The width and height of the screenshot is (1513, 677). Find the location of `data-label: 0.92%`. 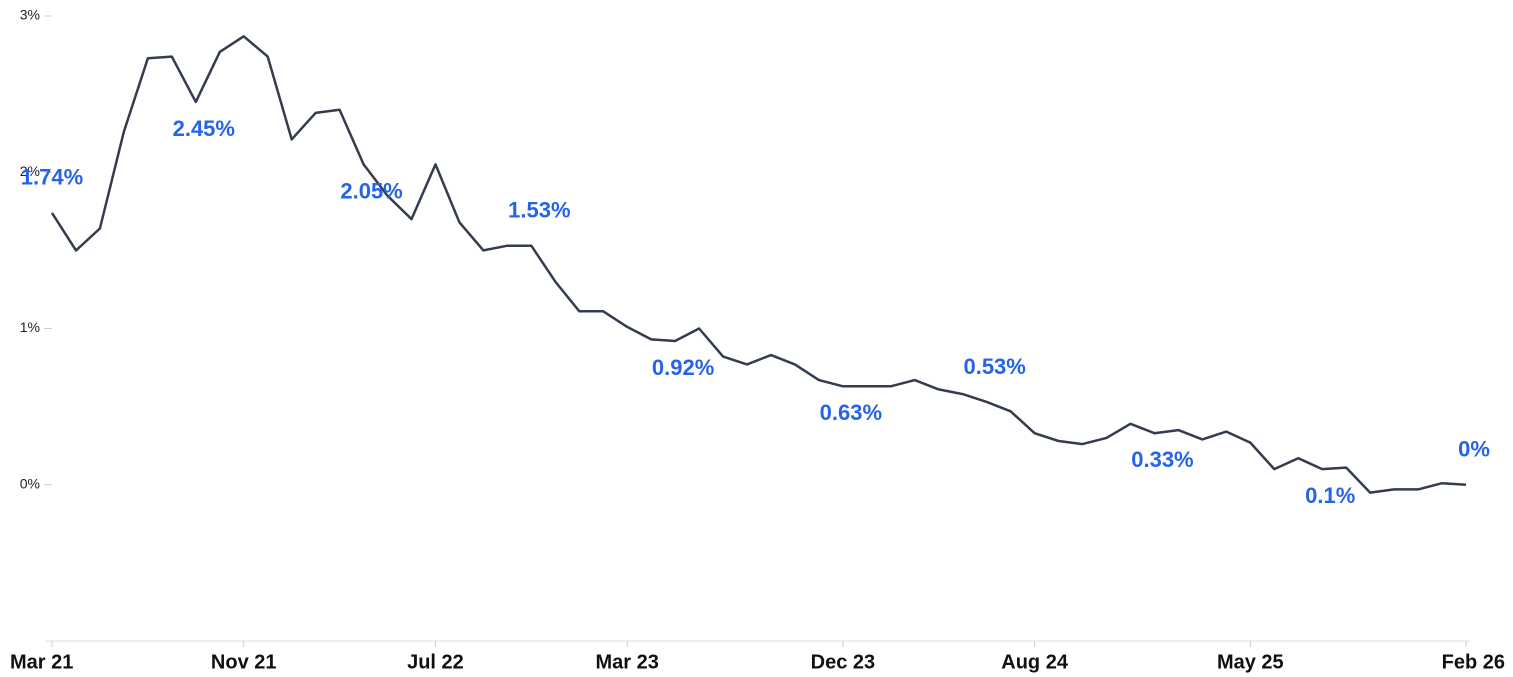

data-label: 0.92% is located at coordinates (683, 367).